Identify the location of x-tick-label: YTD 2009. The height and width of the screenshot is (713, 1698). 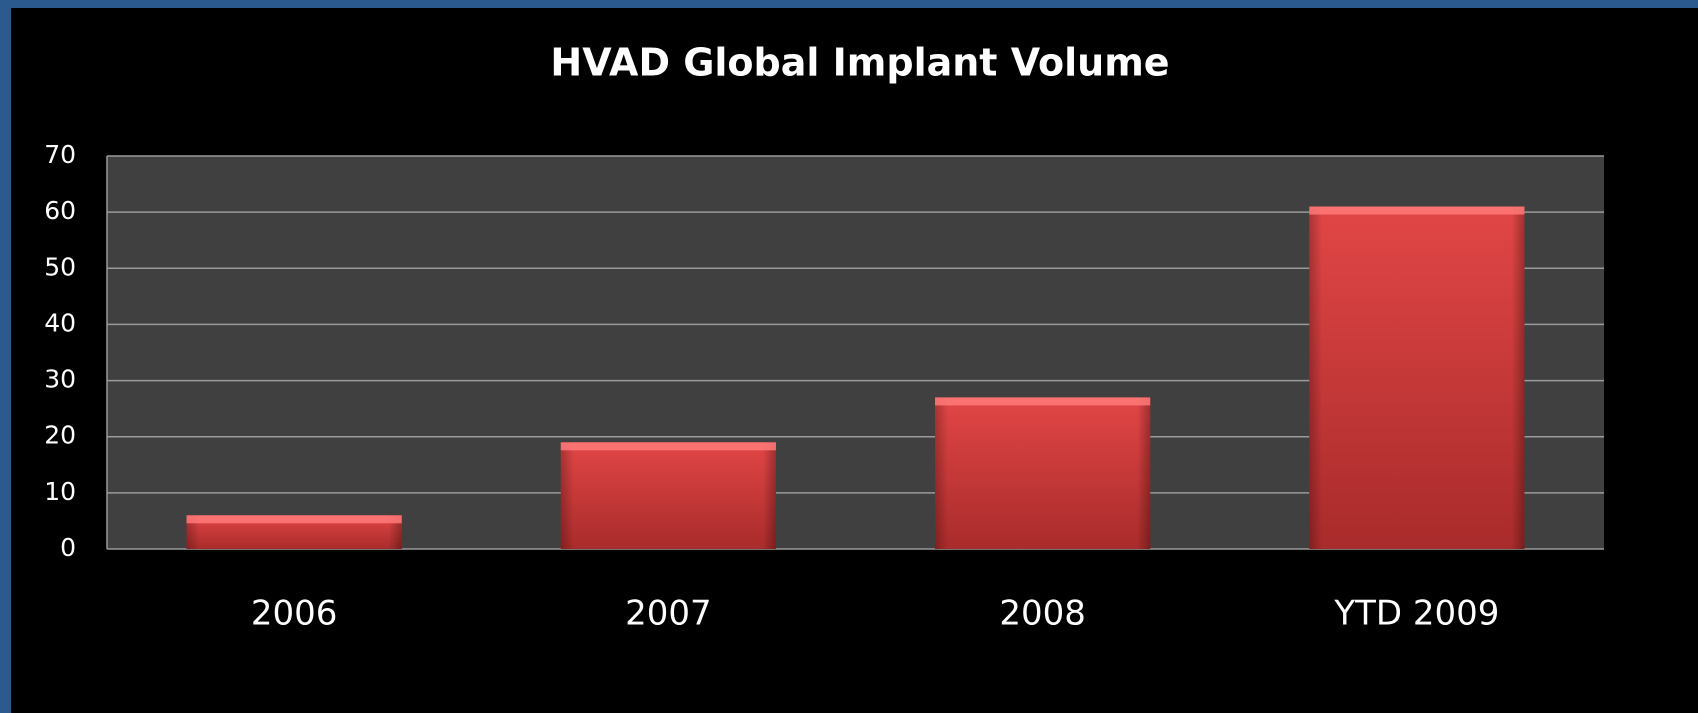
(1416, 614).